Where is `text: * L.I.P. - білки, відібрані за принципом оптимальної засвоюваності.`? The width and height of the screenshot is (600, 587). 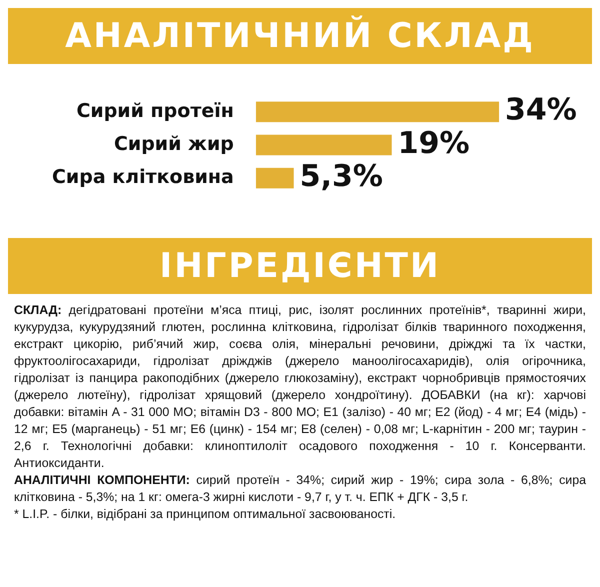
text: * L.I.P. - білки, відібрані за принципом оптимальної засвоюваності. is located at coordinates (205, 514).